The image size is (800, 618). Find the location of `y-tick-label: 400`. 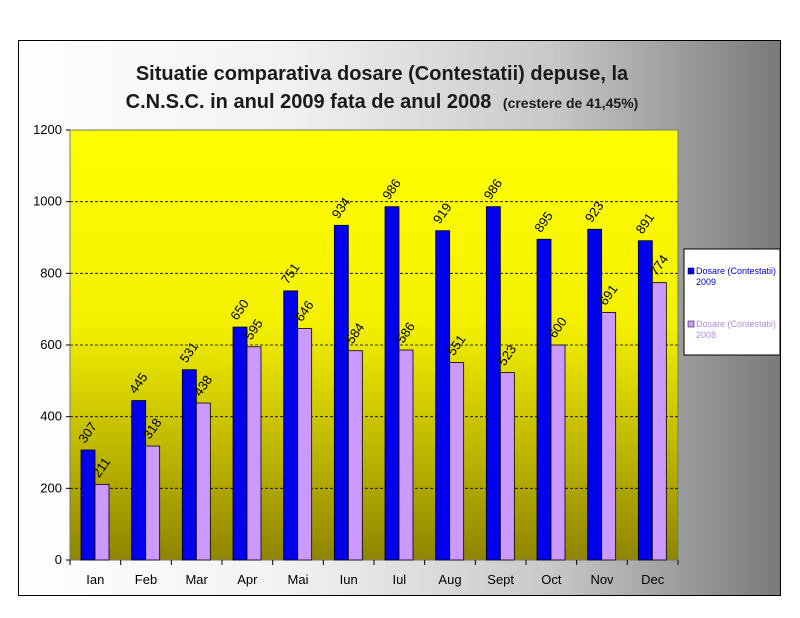

y-tick-label: 400 is located at coordinates (51, 416).